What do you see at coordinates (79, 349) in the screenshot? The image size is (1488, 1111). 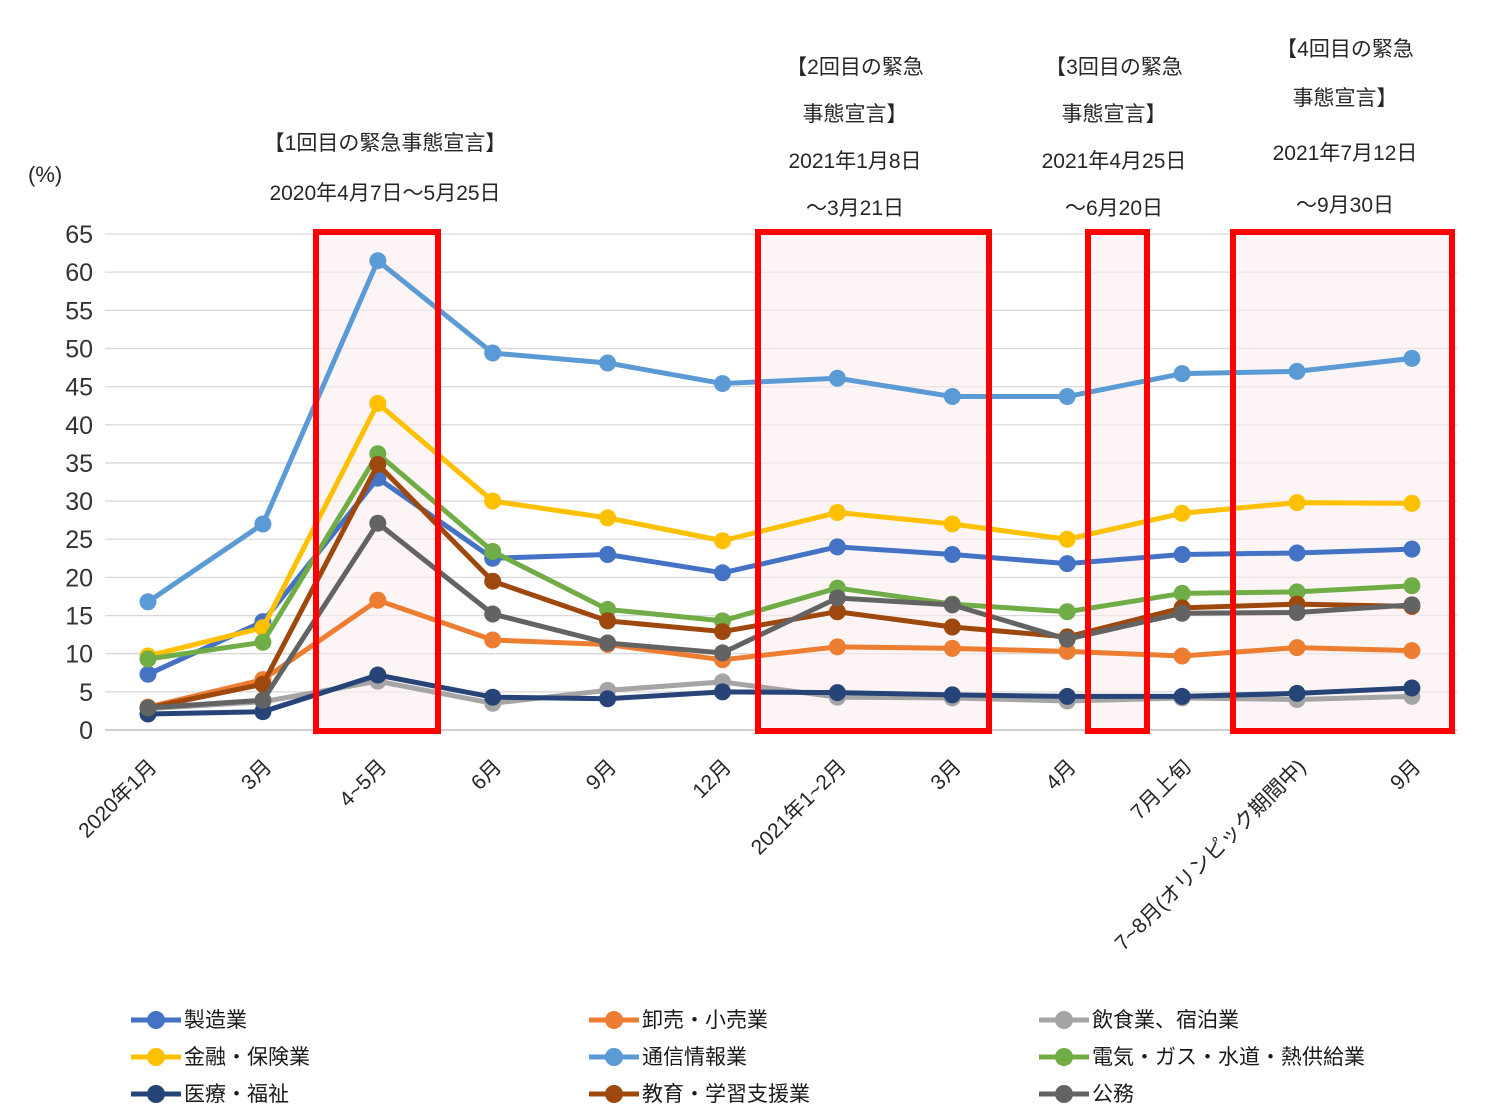 I see `y-axis-tick-label: 50` at bounding box center [79, 349].